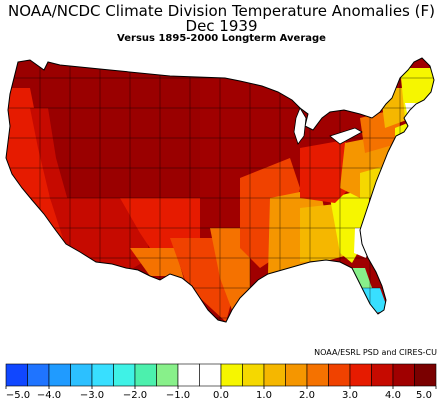 The width and height of the screenshot is (443, 404). What do you see at coordinates (264, 395) in the screenshot?
I see `legend-tick-label: 1.0` at bounding box center [264, 395].